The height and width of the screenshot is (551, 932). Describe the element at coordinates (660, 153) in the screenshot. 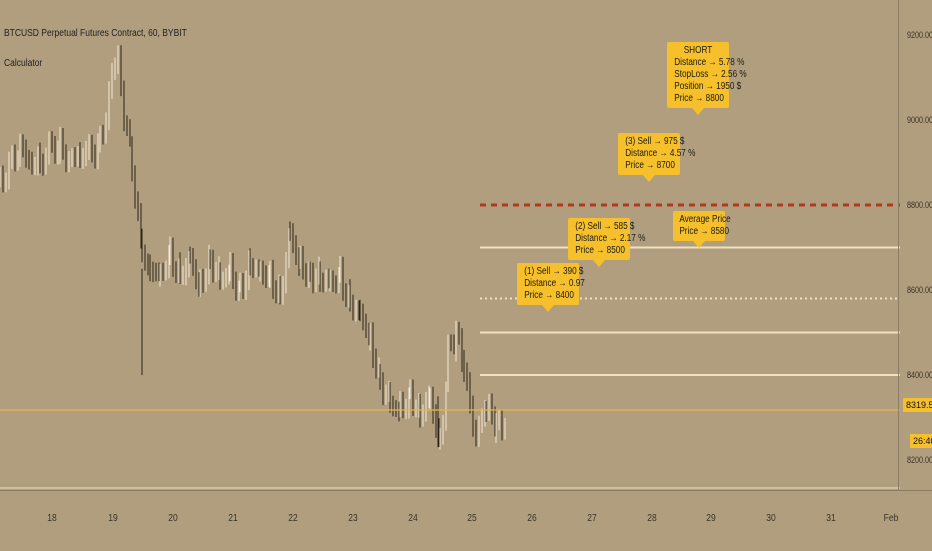

I see `box-line: Distance → 4.57 %` at that location.